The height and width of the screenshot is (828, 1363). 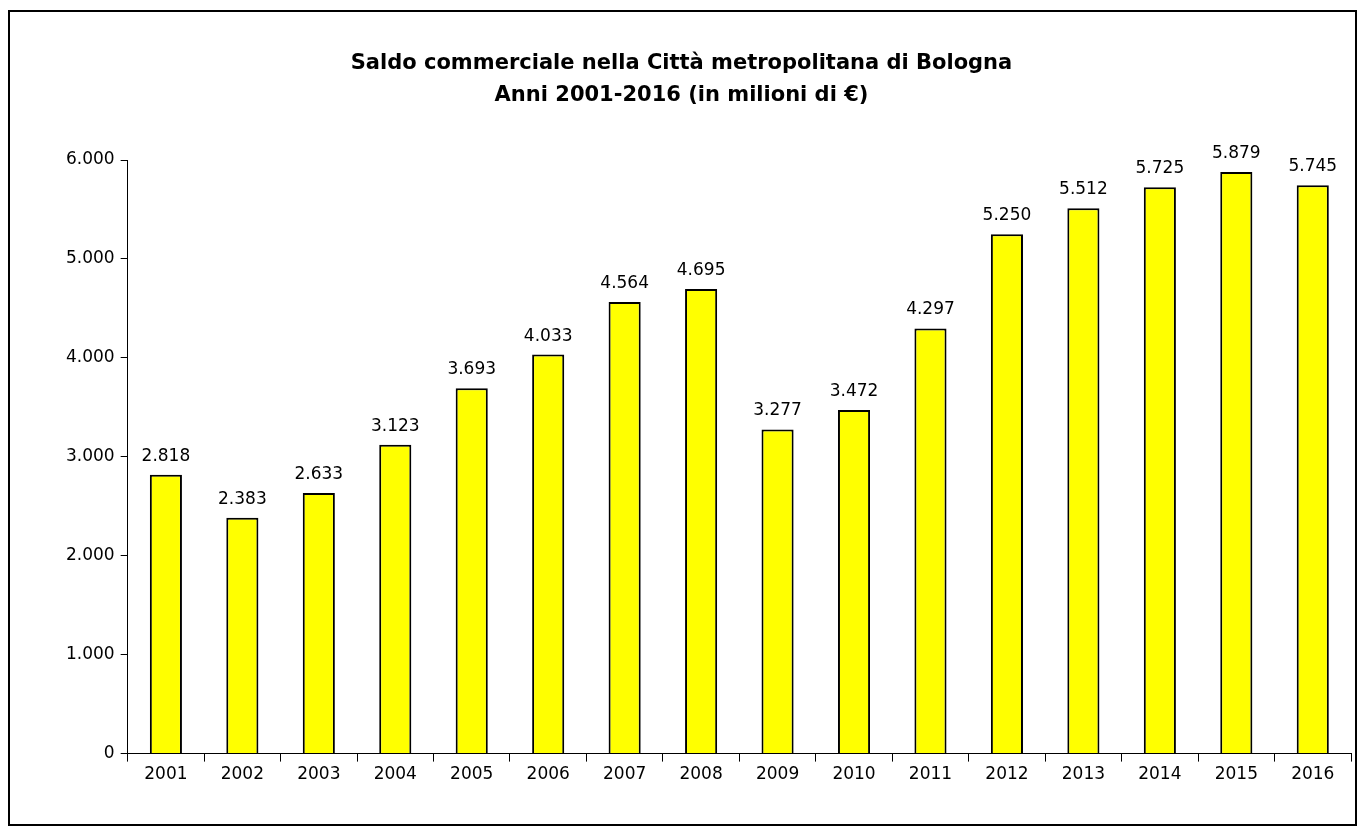 What do you see at coordinates (166, 773) in the screenshot?
I see `x-tick-label: 2001` at bounding box center [166, 773].